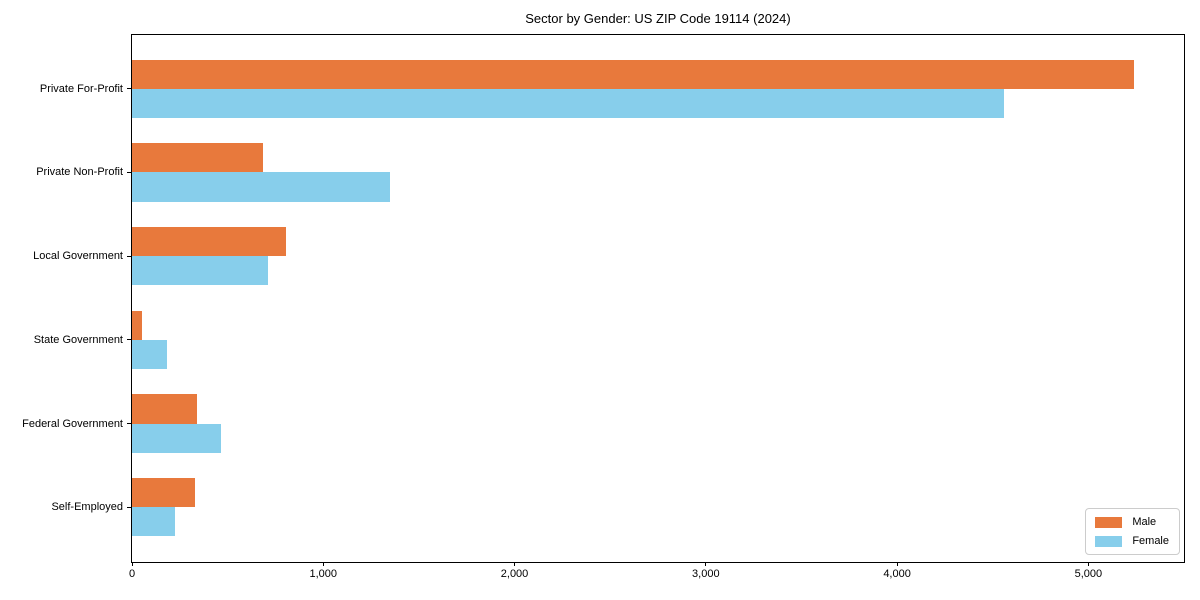 The image size is (1200, 600). What do you see at coordinates (323, 574) in the screenshot?
I see `x-tick-label-1000: 1,000` at bounding box center [323, 574].